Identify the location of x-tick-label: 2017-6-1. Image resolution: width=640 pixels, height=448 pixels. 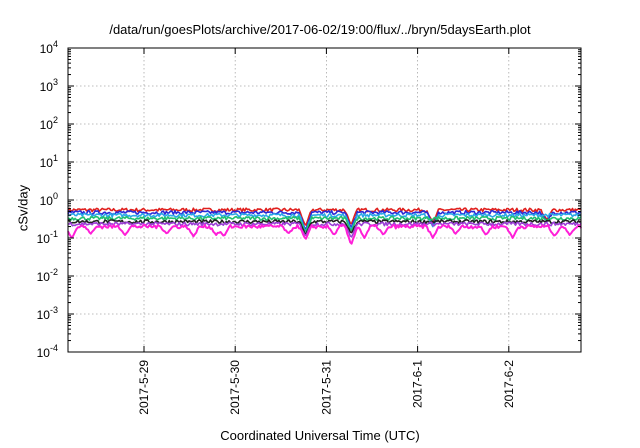
(418, 384).